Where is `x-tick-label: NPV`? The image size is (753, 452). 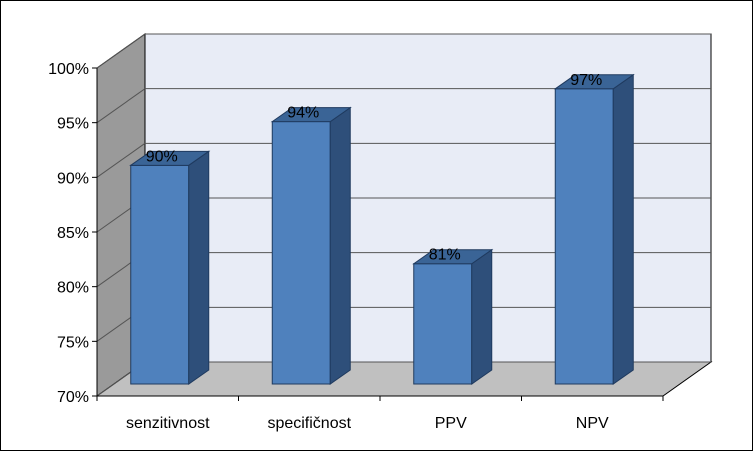
x-tick-label: NPV is located at coordinates (592, 423).